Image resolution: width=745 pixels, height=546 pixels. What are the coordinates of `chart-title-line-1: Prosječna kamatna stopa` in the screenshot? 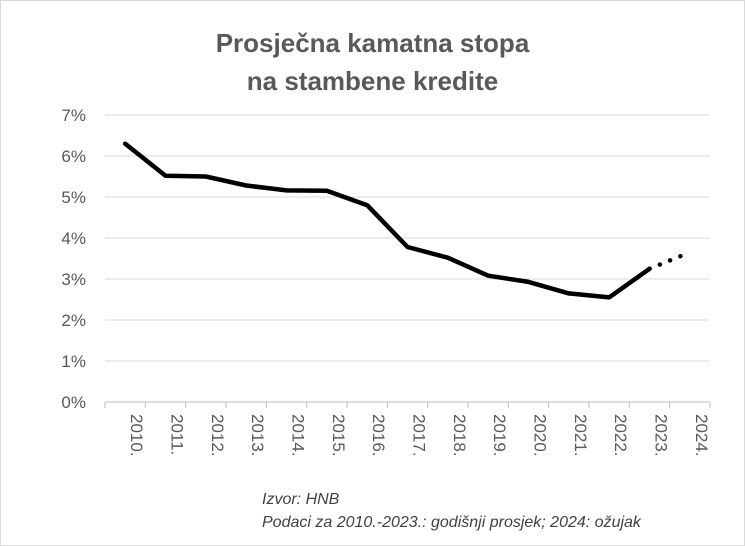 It's located at (372, 43).